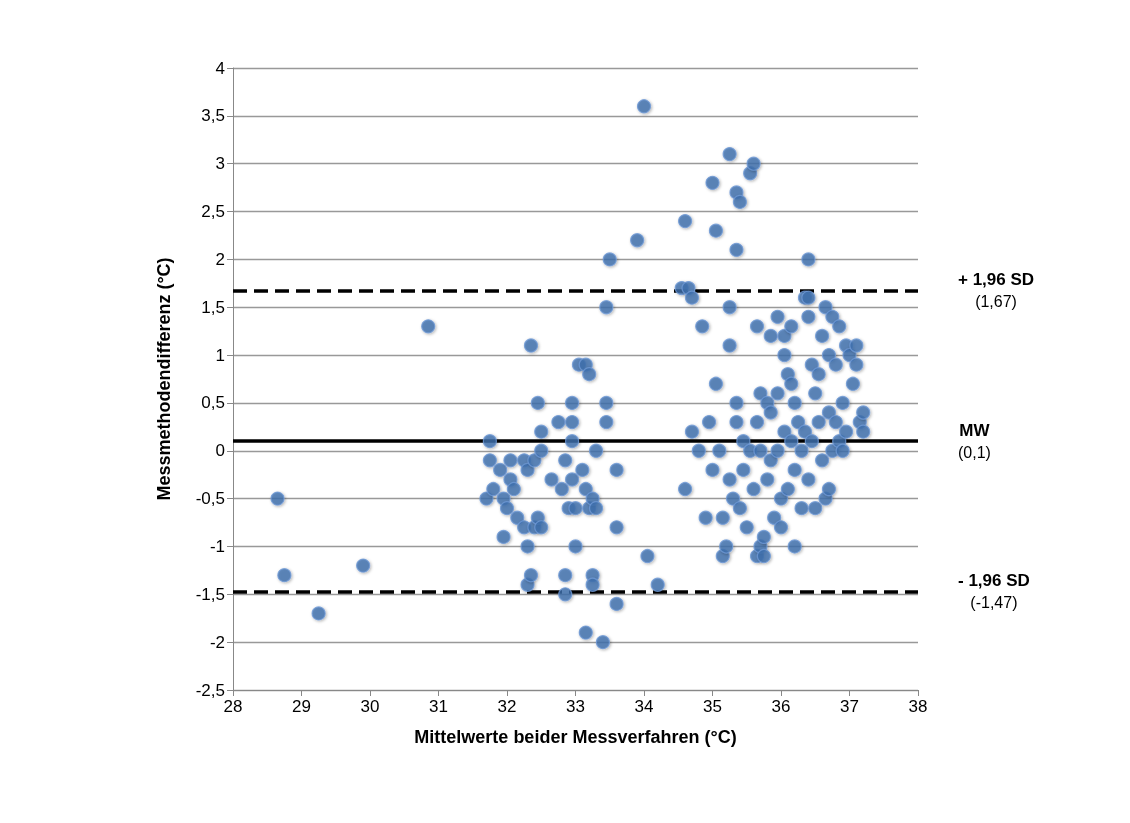 This screenshot has height=823, width=1130. Describe the element at coordinates (210, 690) in the screenshot. I see `y-tick-label: -2,5` at that location.